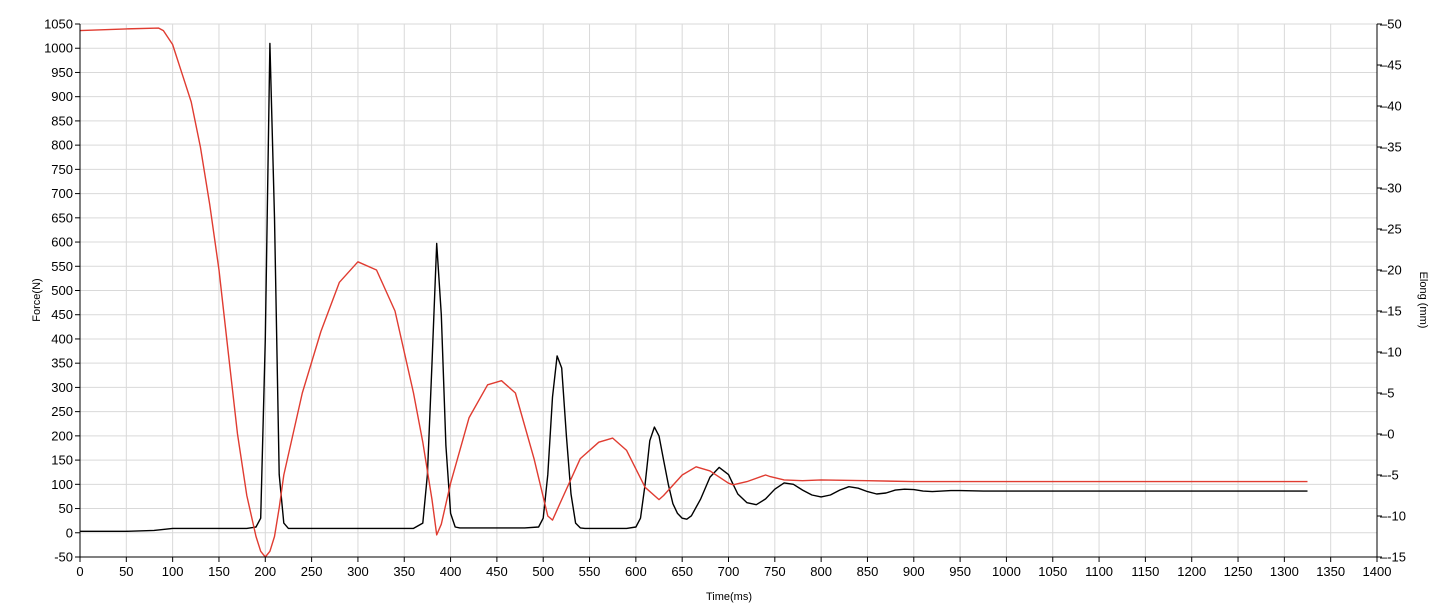 The image size is (1445, 608). Describe the element at coordinates (265, 571) in the screenshot. I see `x-tick-label: 200` at that location.